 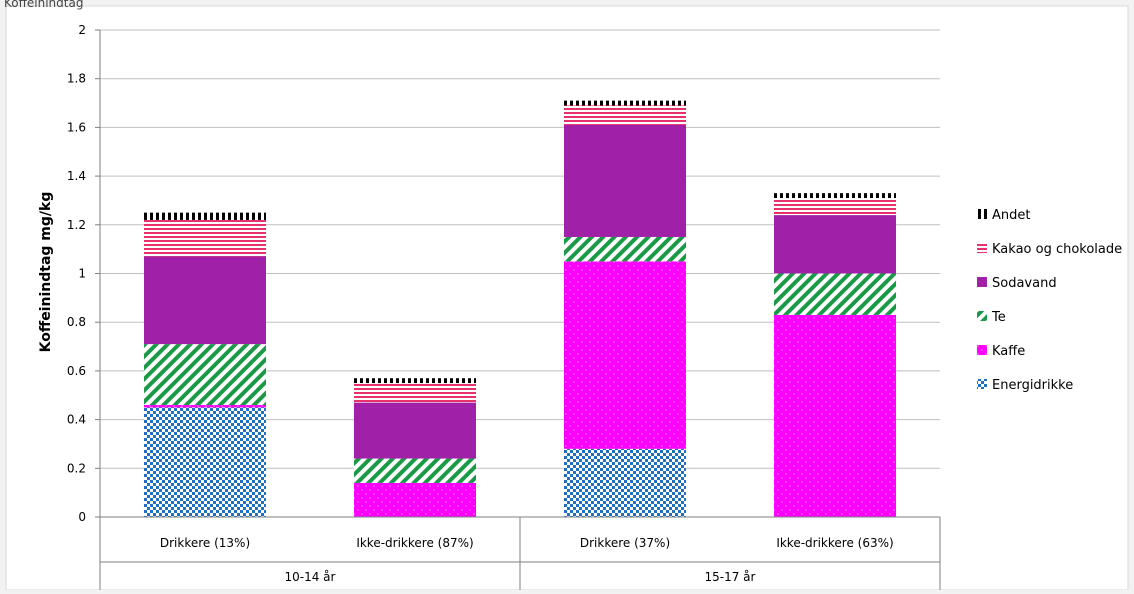 What do you see at coordinates (76, 371) in the screenshot?
I see `y-tick-label: 0.6` at bounding box center [76, 371].